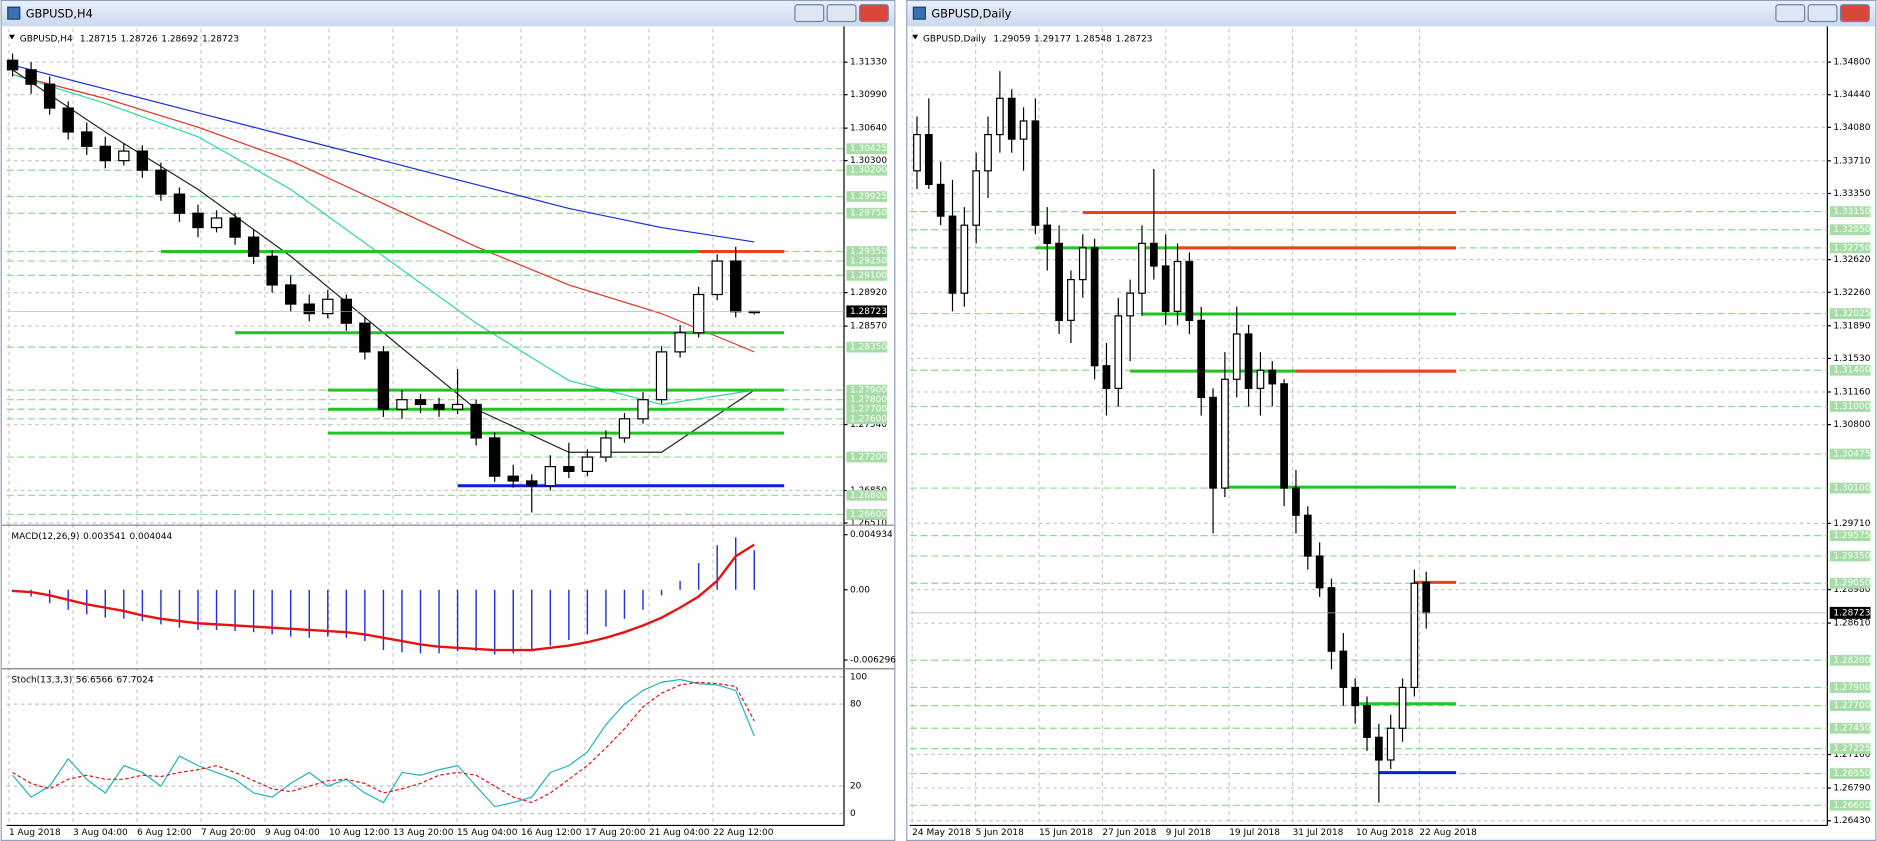 The image size is (1877, 841). I want to click on ohlc-value: 1.28692, so click(179, 39).